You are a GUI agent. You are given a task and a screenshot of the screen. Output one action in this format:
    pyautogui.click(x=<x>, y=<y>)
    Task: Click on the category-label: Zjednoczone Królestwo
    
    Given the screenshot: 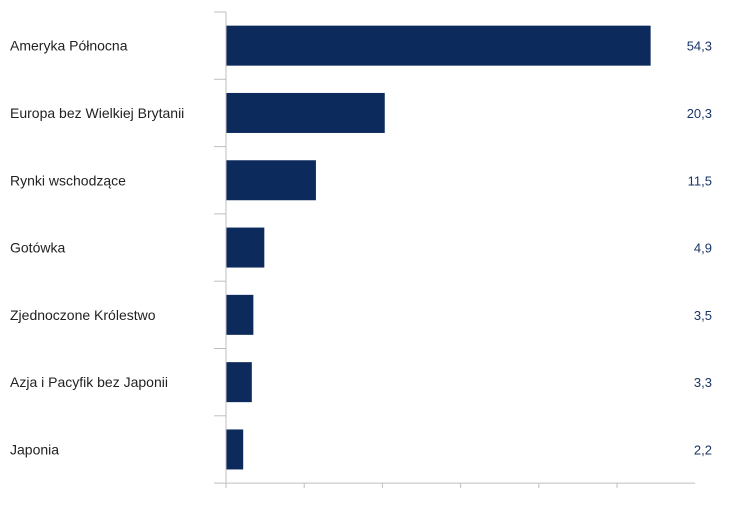 What is the action you would take?
    pyautogui.click(x=83, y=315)
    